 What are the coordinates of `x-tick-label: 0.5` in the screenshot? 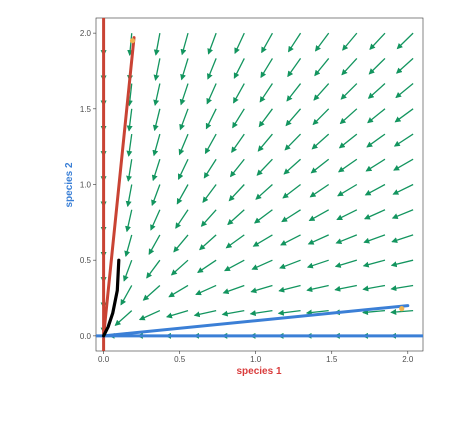 It's located at (180, 359).